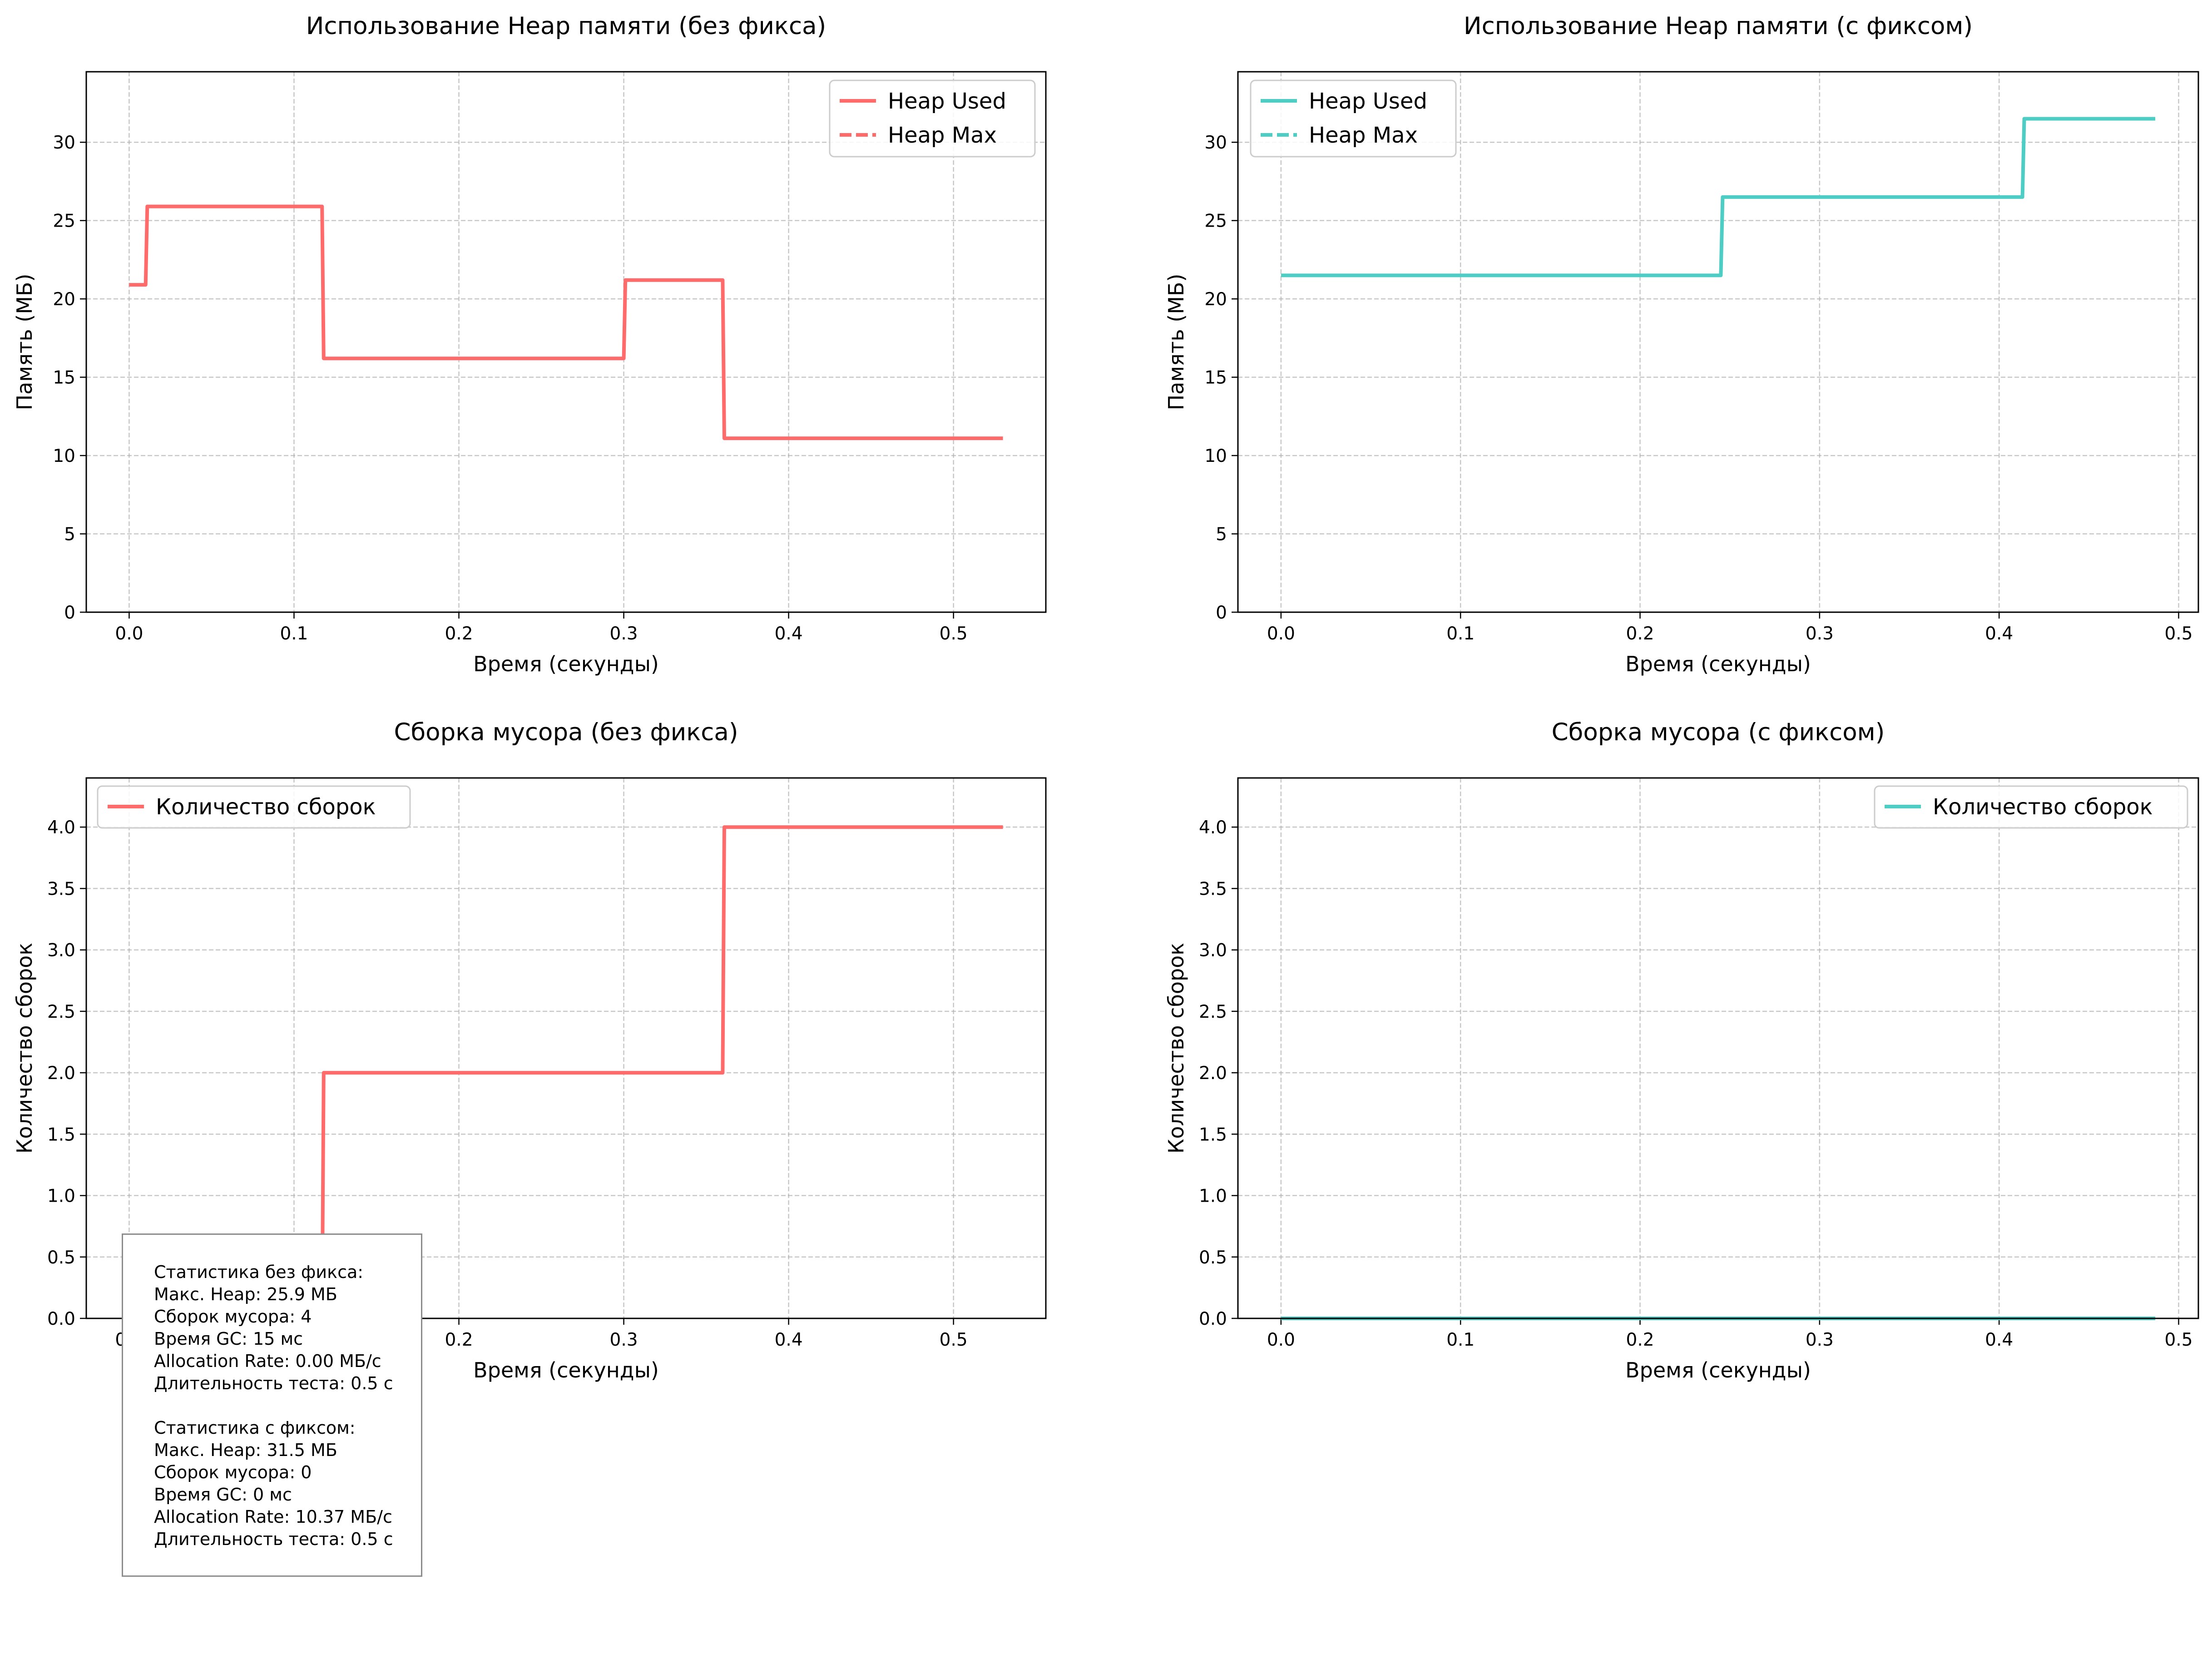 This screenshot has height=1659, width=2212. Describe the element at coordinates (1213, 951) in the screenshot. I see `chart4-y-tick-label: 3.0` at that location.